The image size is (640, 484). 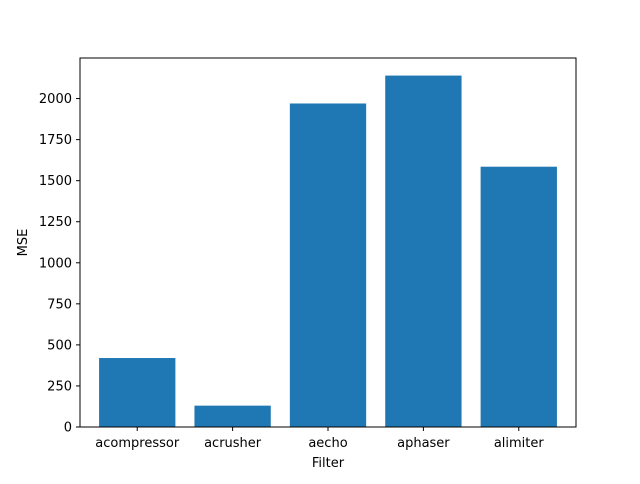 I want to click on bar-aecho, so click(x=328, y=265).